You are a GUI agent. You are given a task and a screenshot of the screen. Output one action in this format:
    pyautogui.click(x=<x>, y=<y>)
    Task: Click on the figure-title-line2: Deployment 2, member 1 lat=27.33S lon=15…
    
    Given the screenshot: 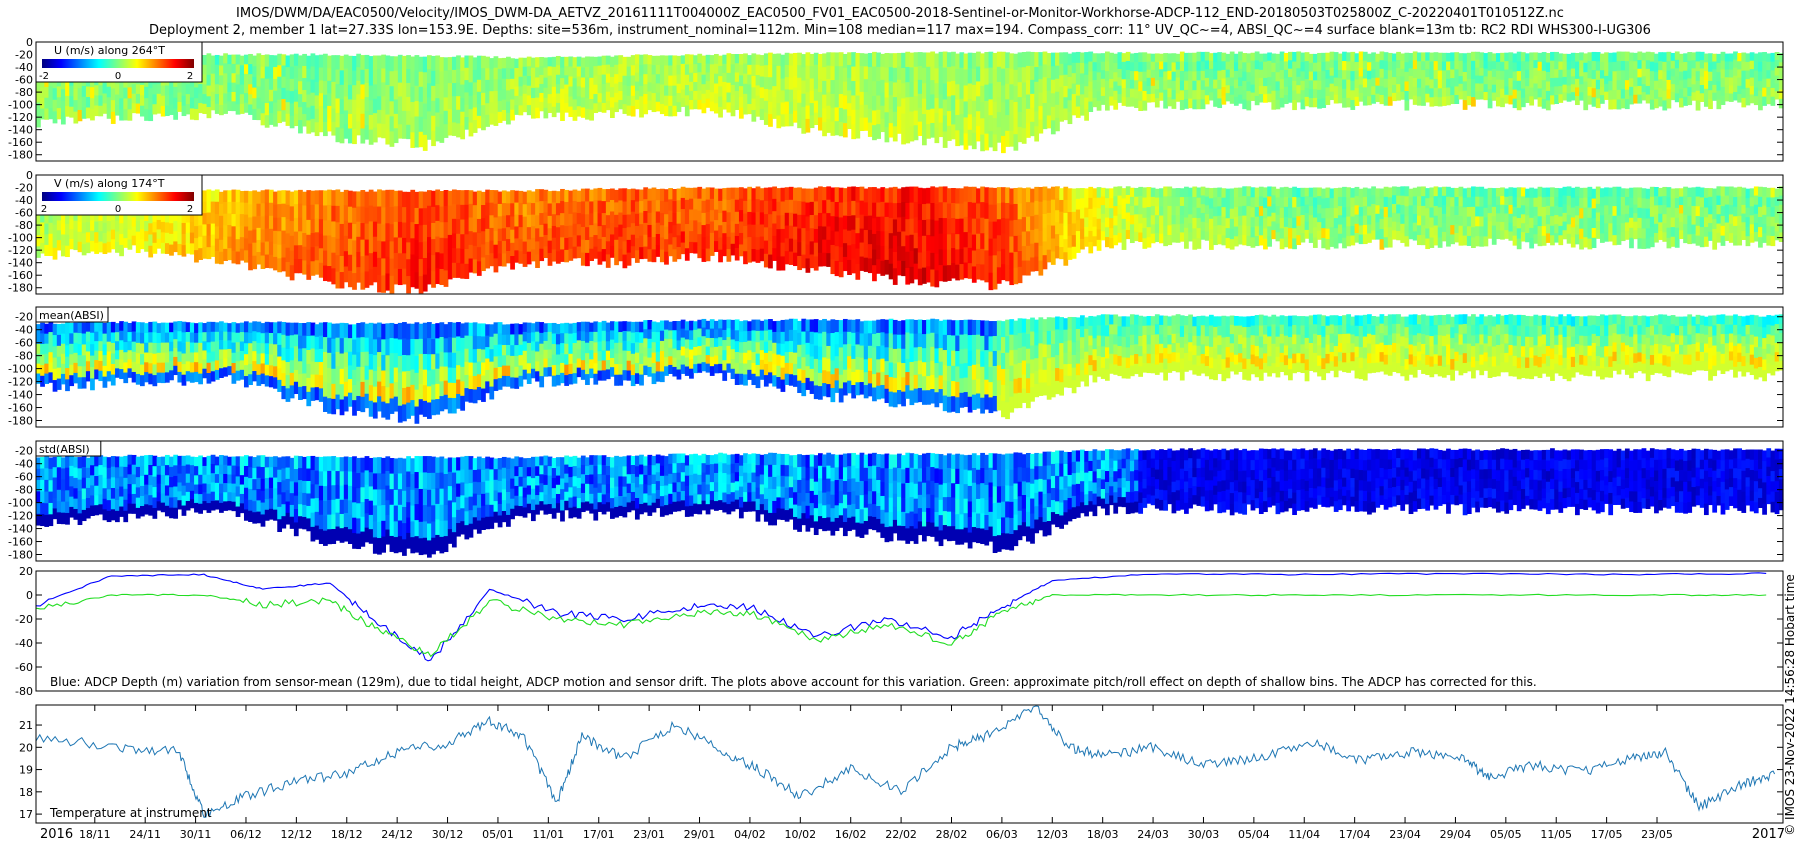 What is the action you would take?
    pyautogui.click(x=900, y=30)
    